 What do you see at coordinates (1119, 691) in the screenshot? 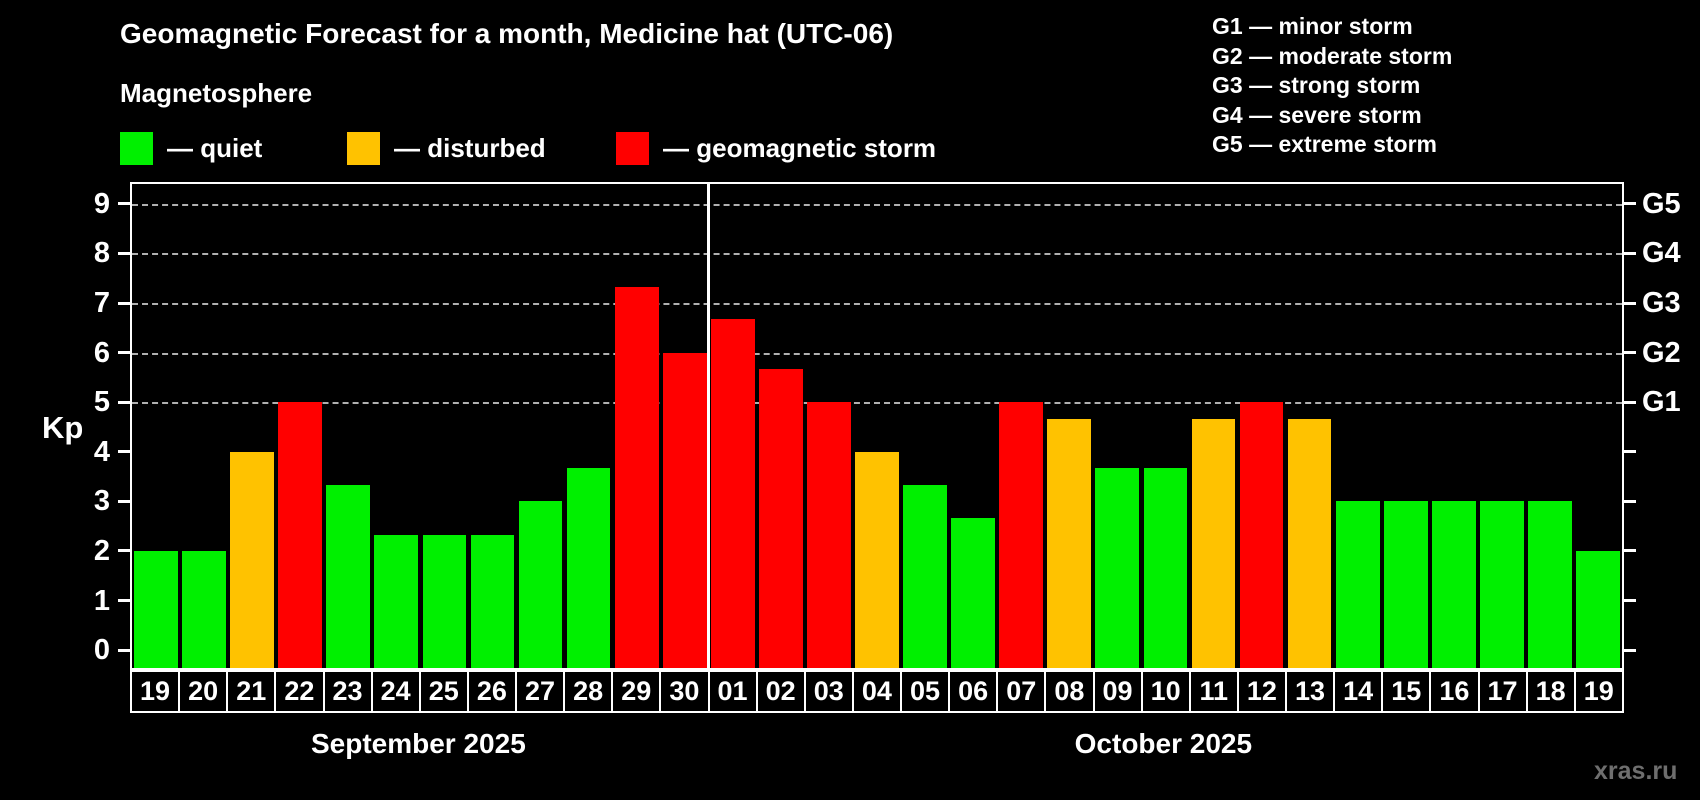
I see `date-cell-20: 09` at bounding box center [1119, 691].